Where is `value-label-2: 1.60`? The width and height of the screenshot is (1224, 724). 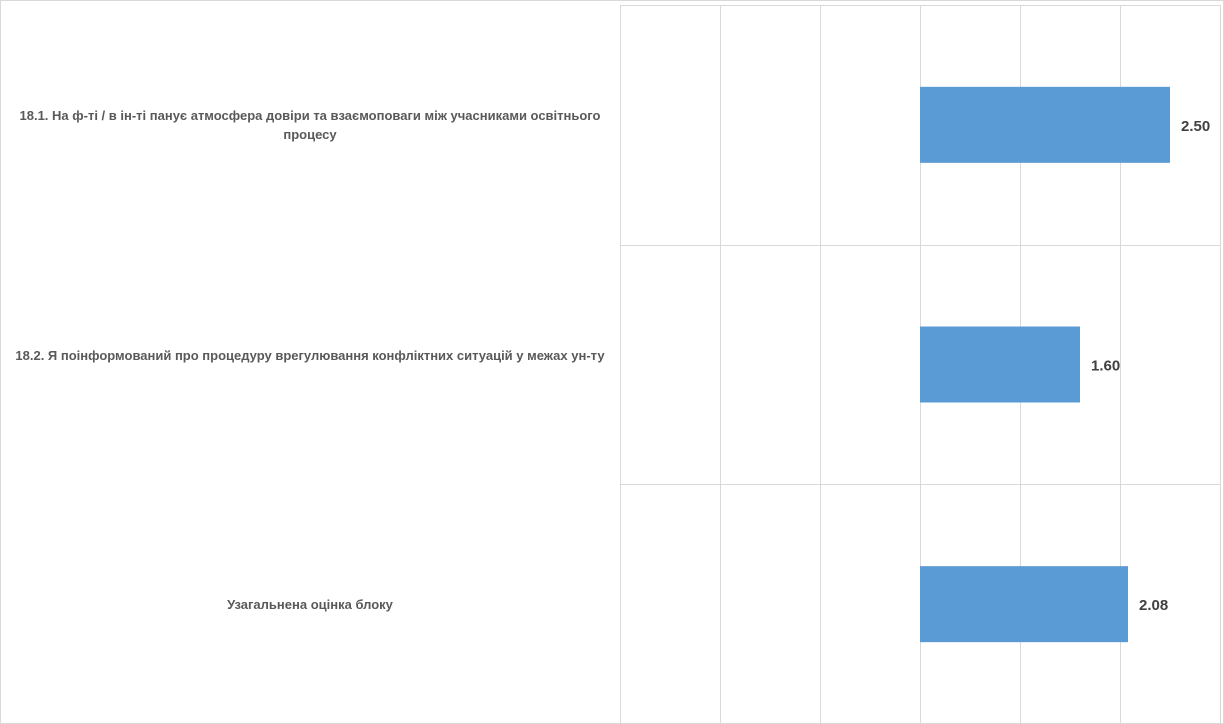 value-label-2: 1.60 is located at coordinates (1105, 366).